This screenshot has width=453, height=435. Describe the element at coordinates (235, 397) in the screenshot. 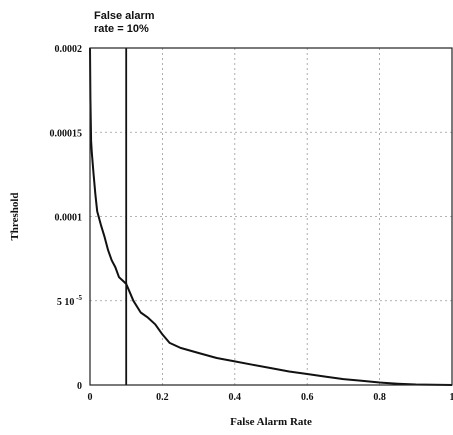

I see `x-tick-label: 0.4` at that location.